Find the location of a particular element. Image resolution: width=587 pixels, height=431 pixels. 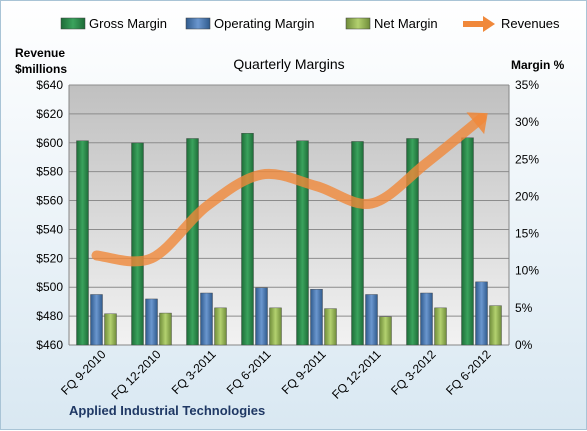

right-tick-label: 20% is located at coordinates (527, 196).